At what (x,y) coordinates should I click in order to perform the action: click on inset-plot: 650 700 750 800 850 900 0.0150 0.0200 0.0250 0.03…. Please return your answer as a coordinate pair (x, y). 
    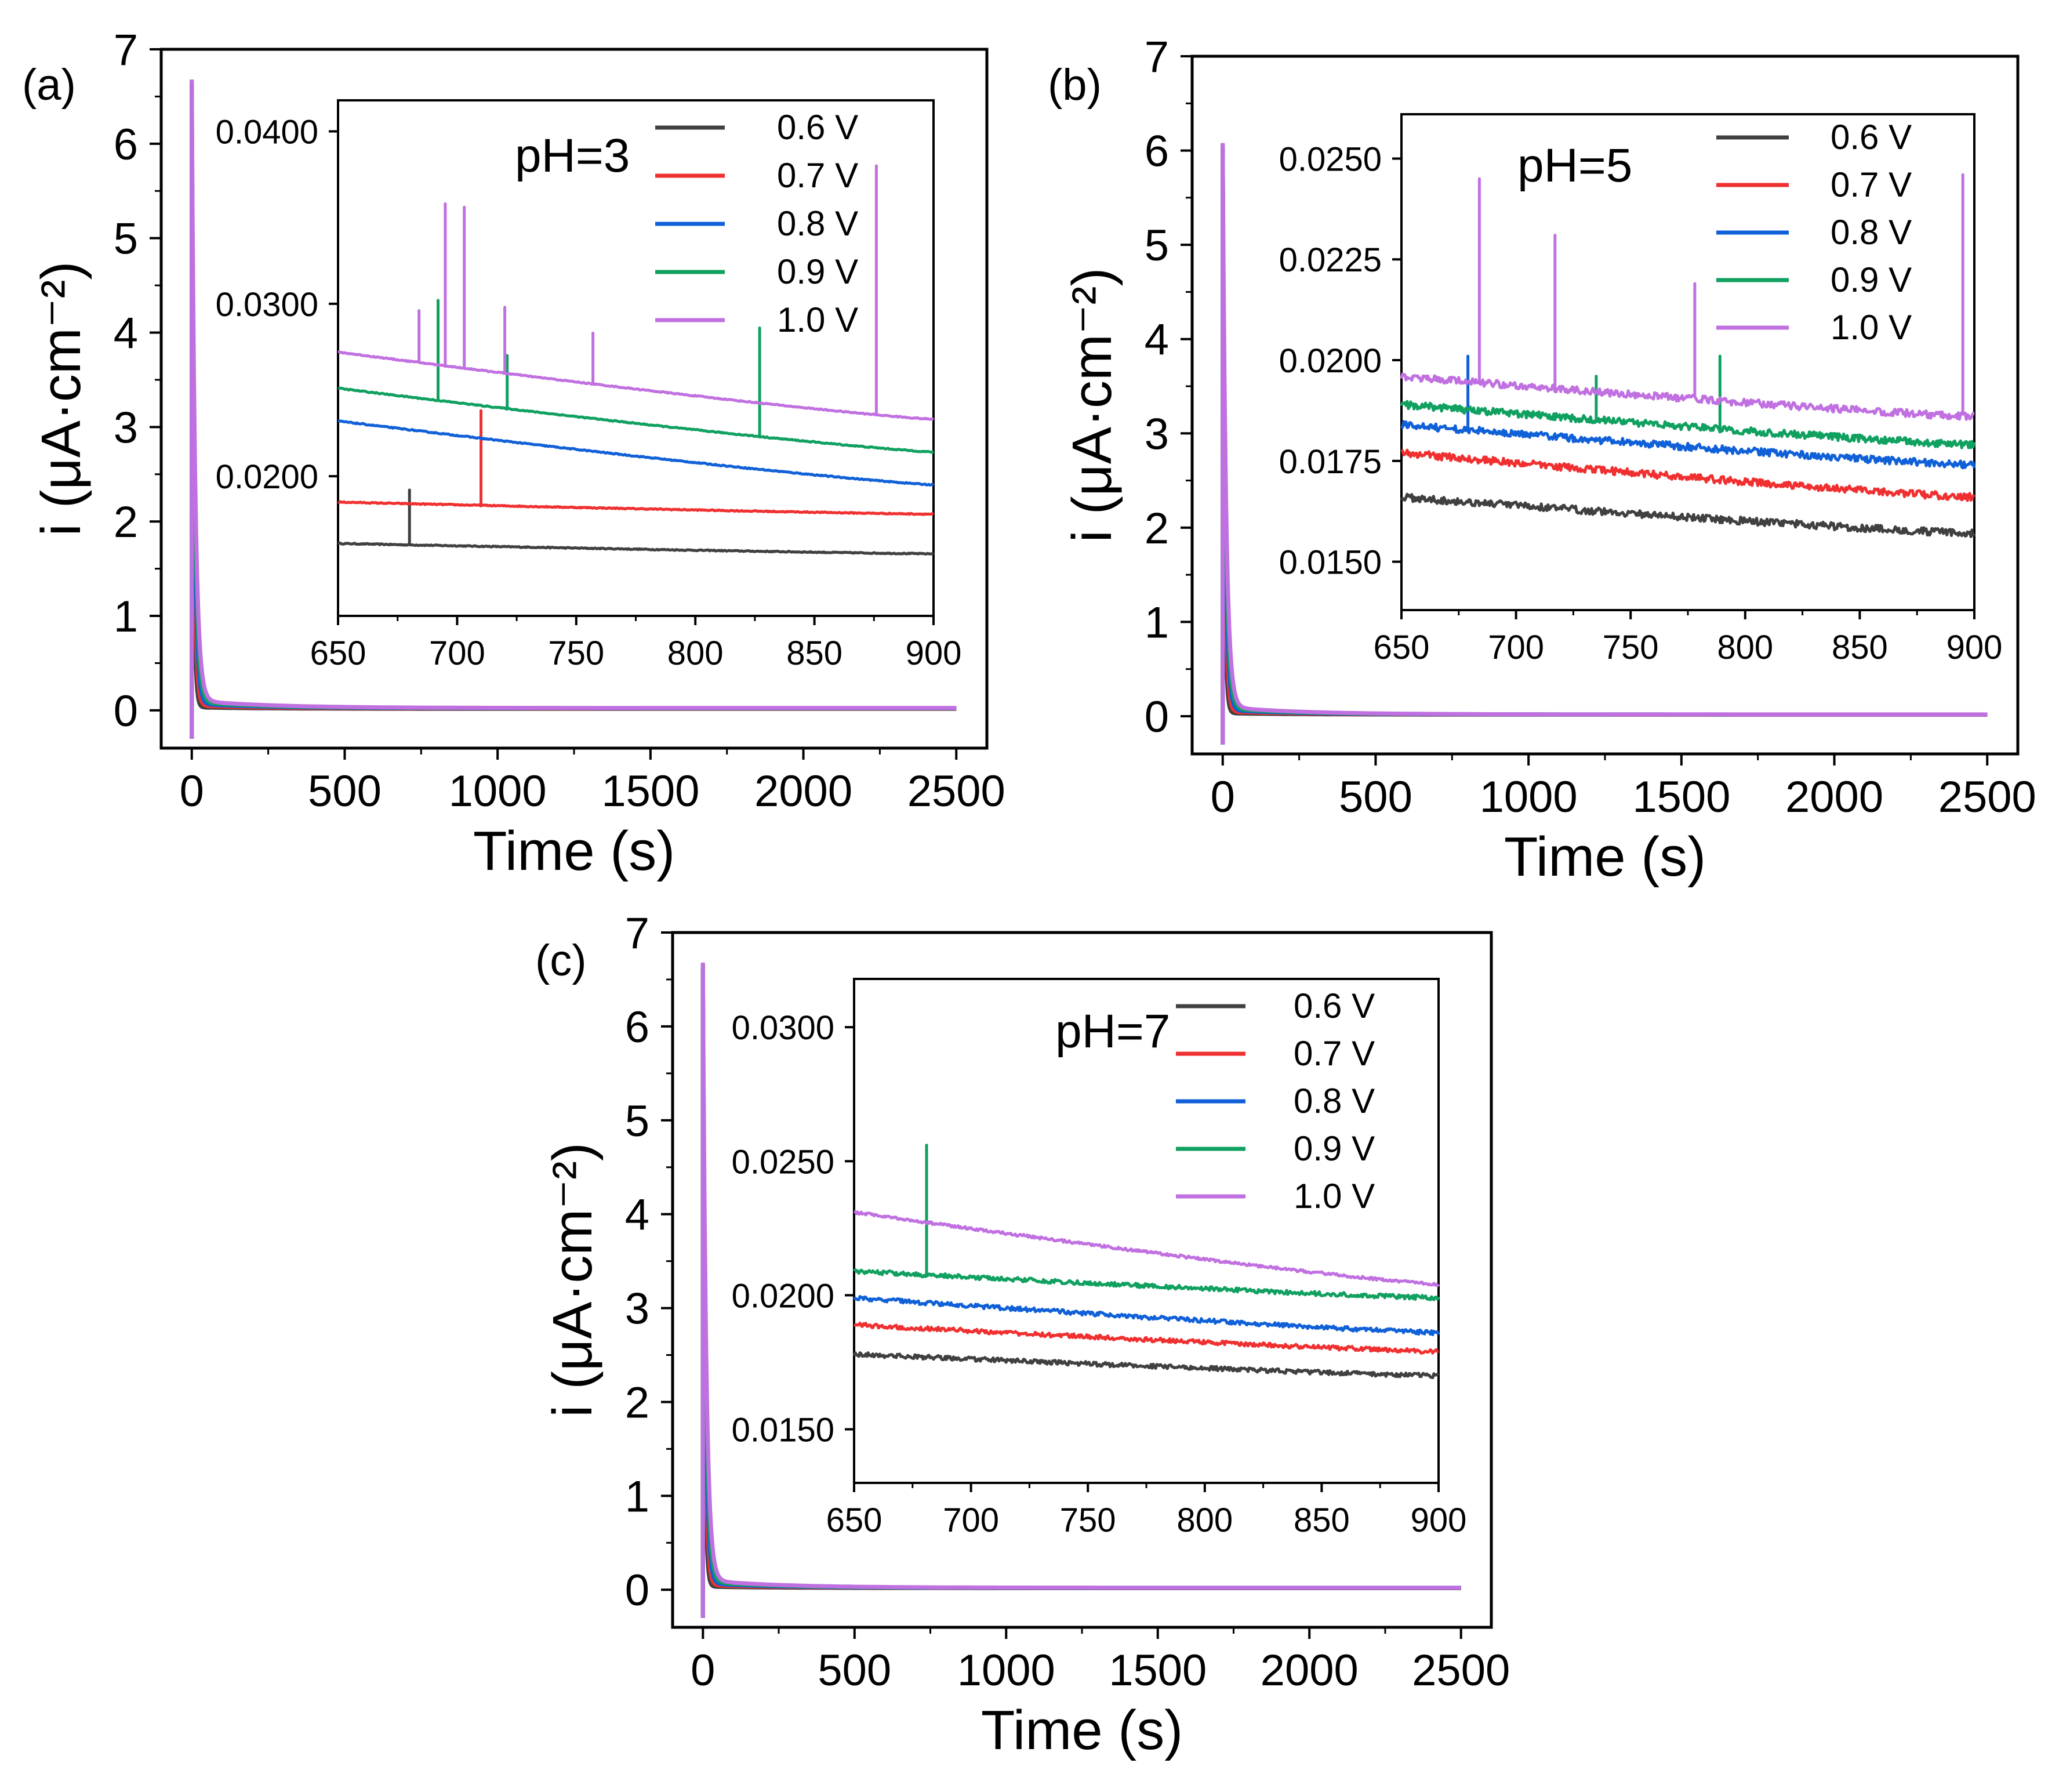
    Looking at the image, I should click on (1100, 1258).